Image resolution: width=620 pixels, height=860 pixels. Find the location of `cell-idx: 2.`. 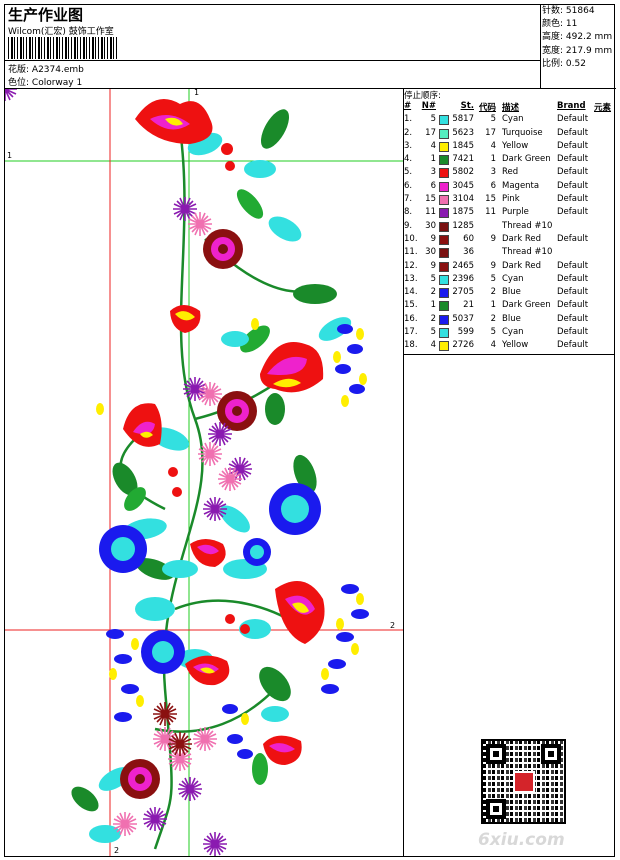

cell-idx: 2. is located at coordinates (408, 132).